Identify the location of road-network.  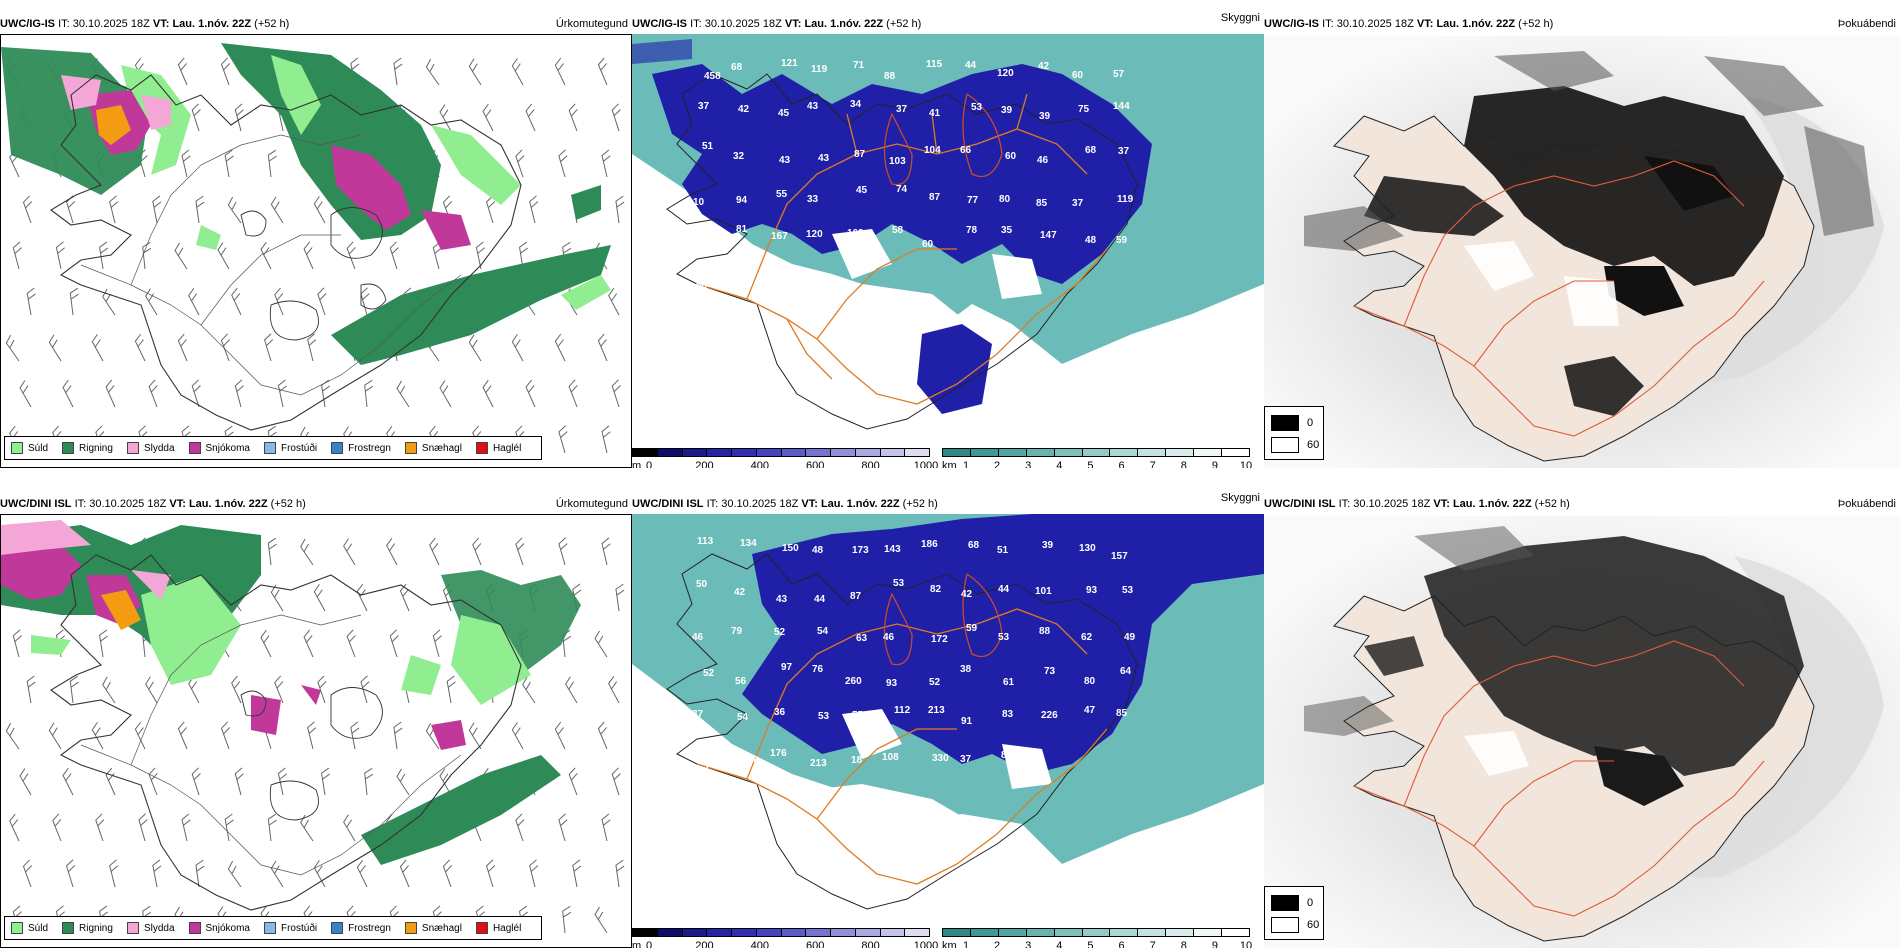
(1559, 778).